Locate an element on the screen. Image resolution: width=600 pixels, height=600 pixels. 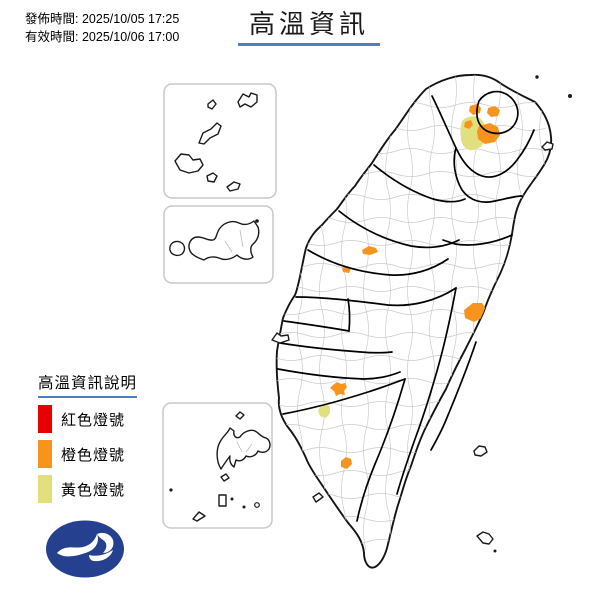
legend: 高溫資訊說明 紅色燈號 橙色燈號 黃色燈號 is located at coordinates (88, 437).